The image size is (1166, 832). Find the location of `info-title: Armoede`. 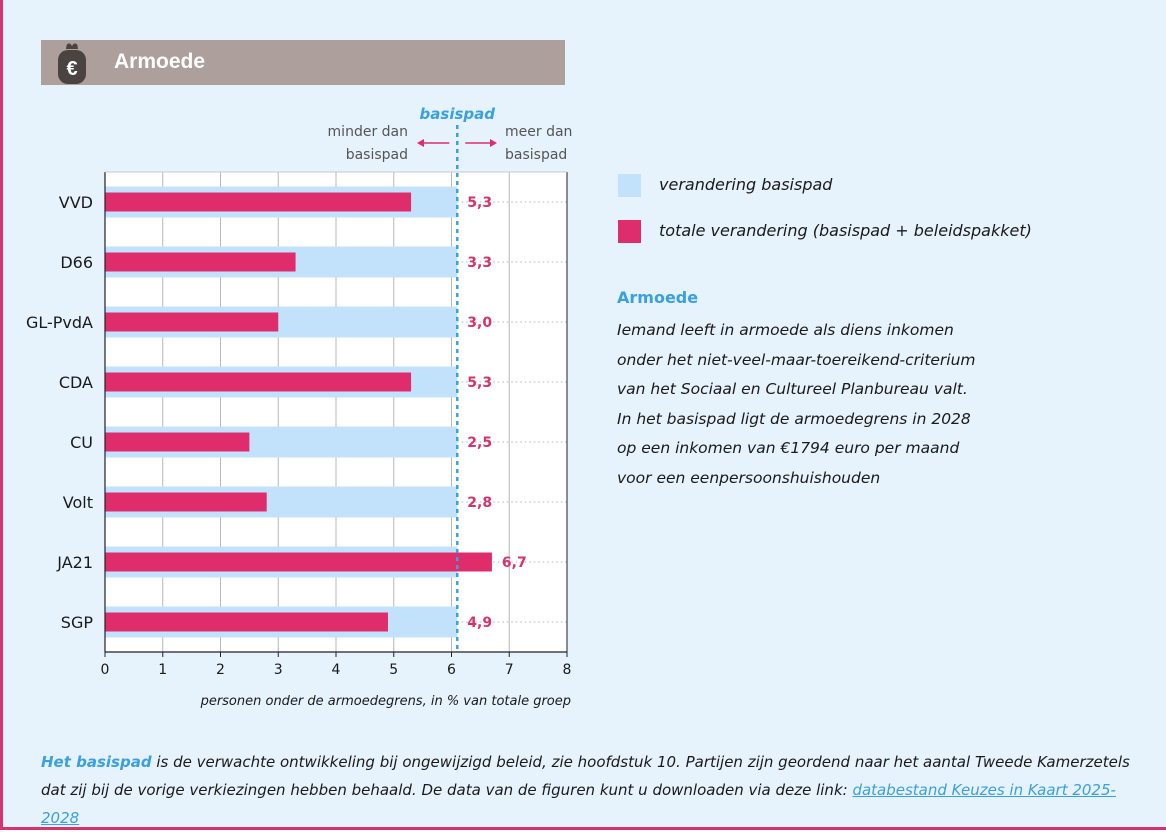

info-title: Armoede is located at coordinates (658, 297).